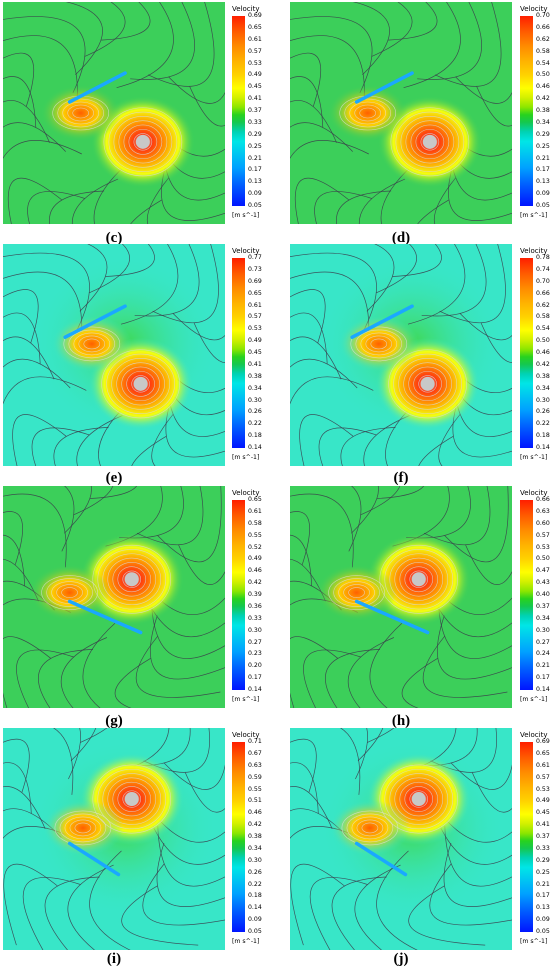 This screenshot has height=972, width=550. Describe the element at coordinates (255, 257) in the screenshot. I see `colorbar-tick-label: 0.77` at that location.